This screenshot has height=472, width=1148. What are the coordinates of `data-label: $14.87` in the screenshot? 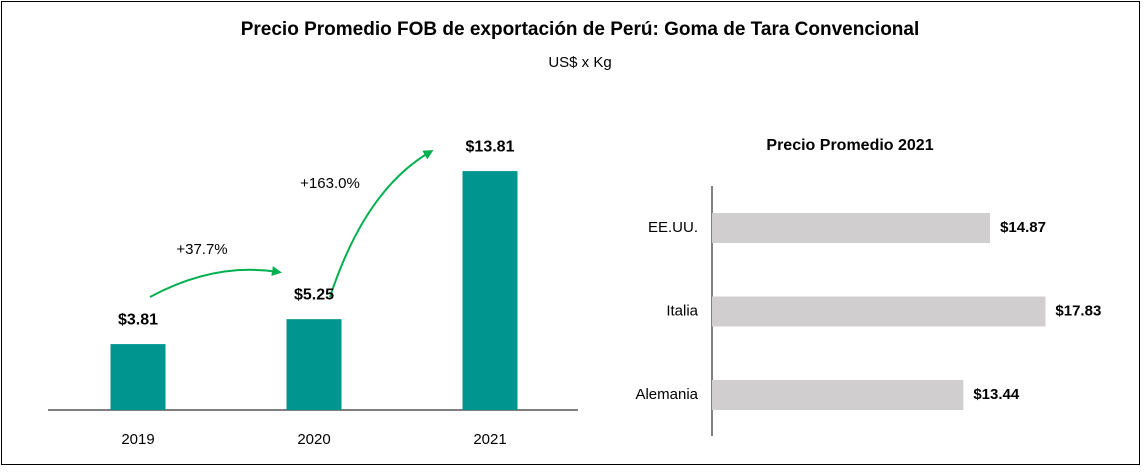 It's located at (1023, 227).